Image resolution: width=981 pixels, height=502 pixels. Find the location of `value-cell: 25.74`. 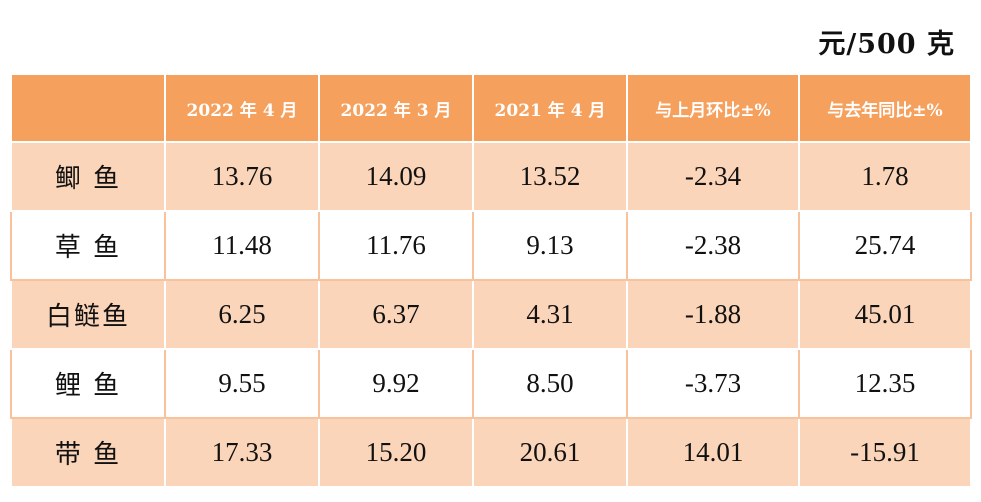

value-cell: 25.74 is located at coordinates (885, 245).